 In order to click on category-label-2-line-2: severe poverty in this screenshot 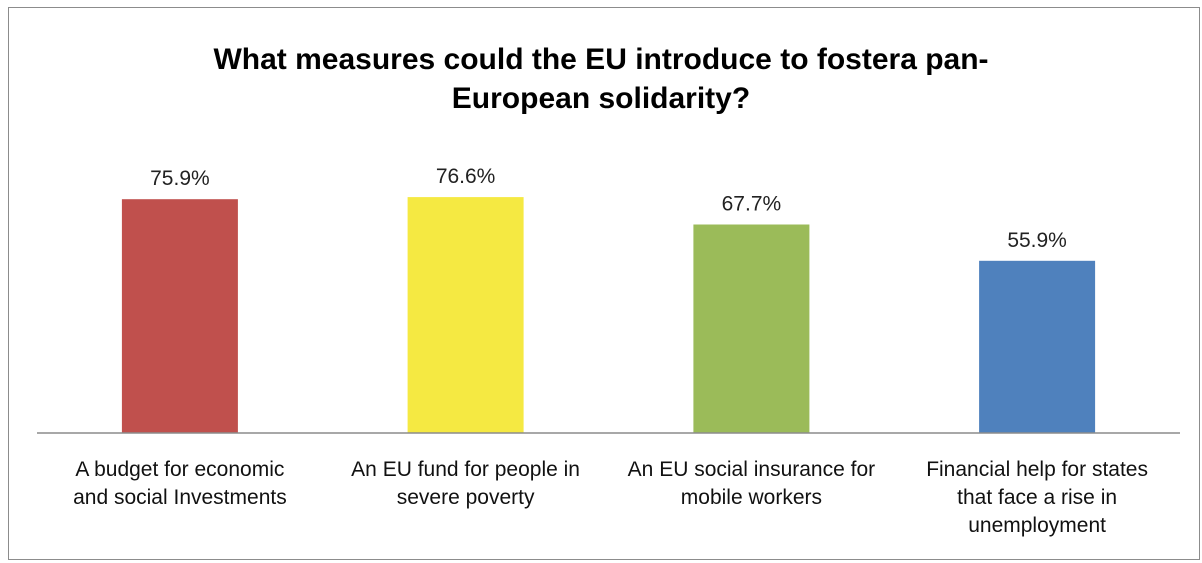, I will do `click(466, 497)`.